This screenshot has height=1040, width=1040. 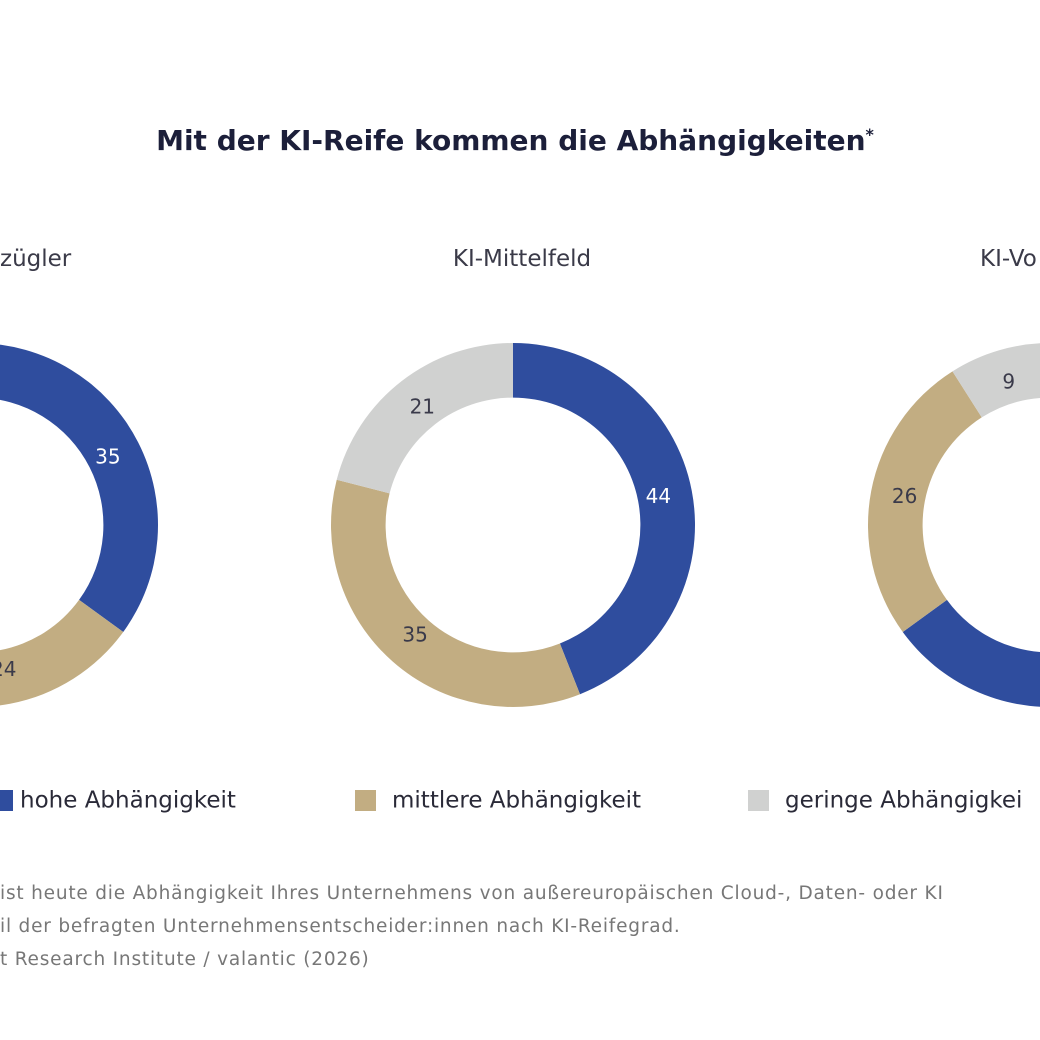 I want to click on legend-label: geringe Abhängigkei, so click(x=903, y=801).